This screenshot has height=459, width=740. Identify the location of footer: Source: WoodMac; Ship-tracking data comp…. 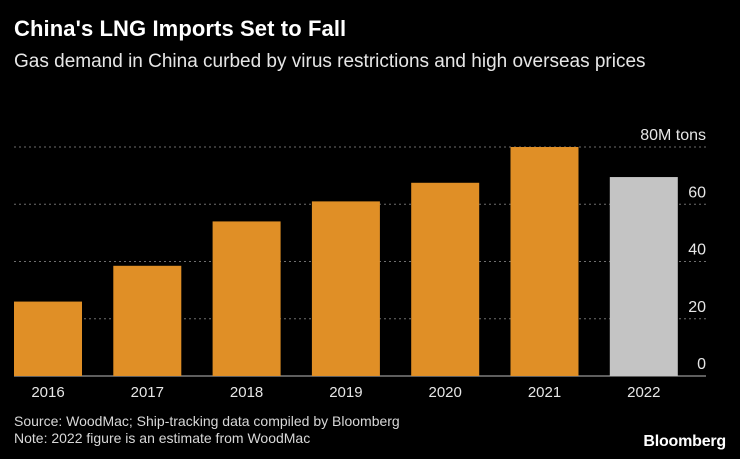
(207, 430).